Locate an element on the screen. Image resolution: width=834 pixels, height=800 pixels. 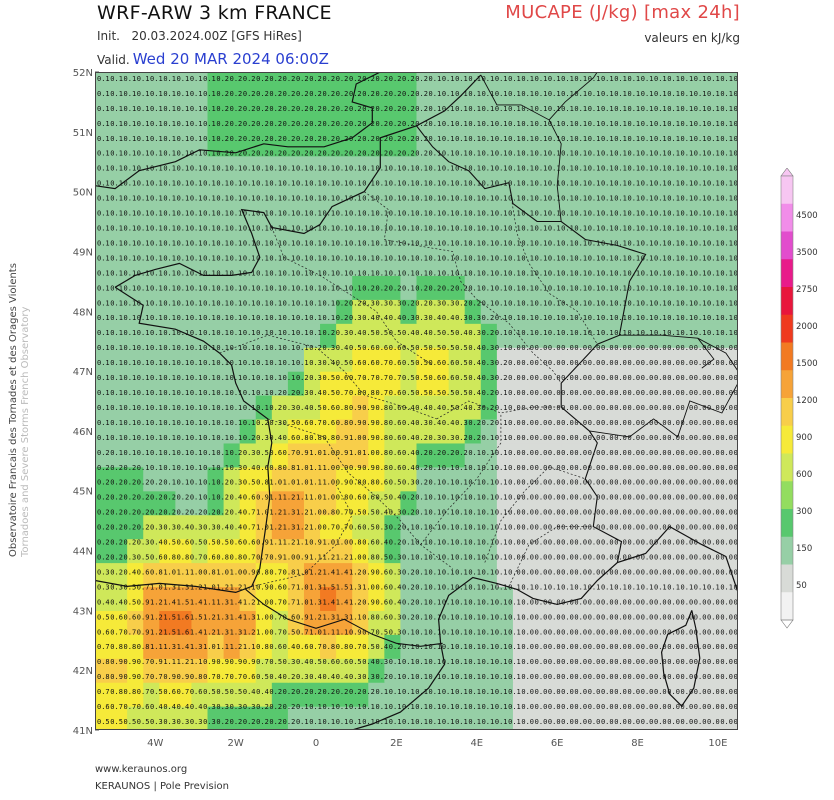
value-label: 0.8 is located at coordinates (209, 572).